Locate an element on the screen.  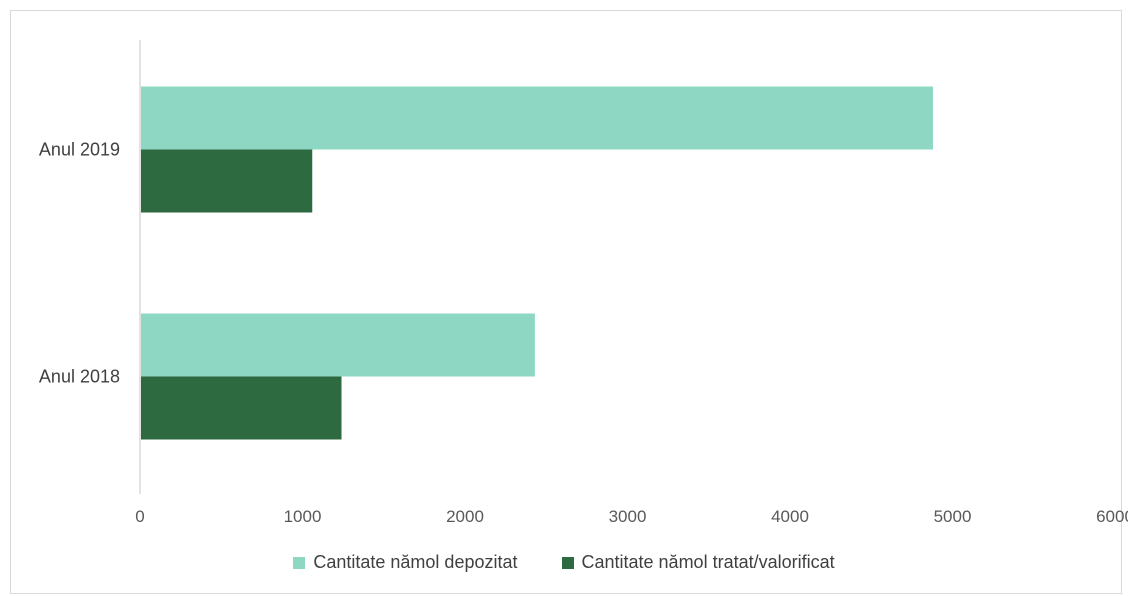
legend-item-depozitat: Cantitate nămol depozitat is located at coordinates (405, 562).